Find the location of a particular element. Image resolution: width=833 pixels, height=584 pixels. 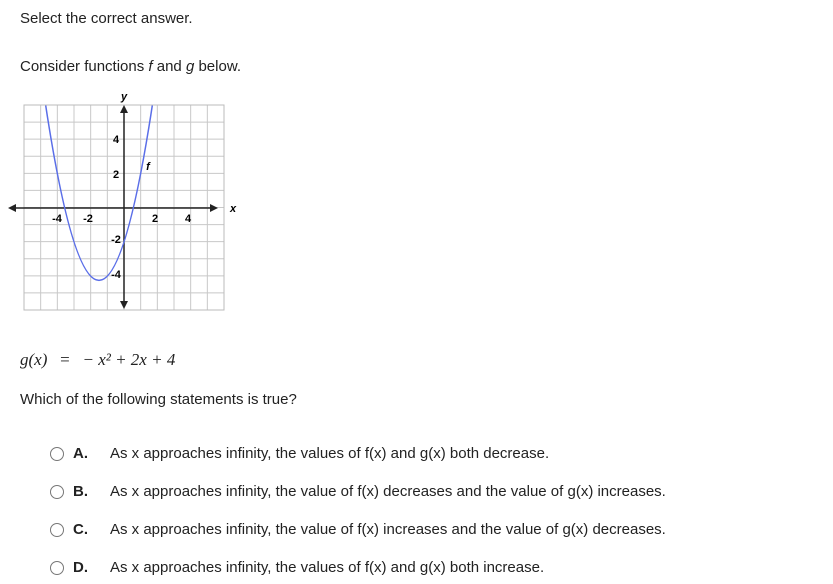

y-axis-label: y is located at coordinates (124, 97).